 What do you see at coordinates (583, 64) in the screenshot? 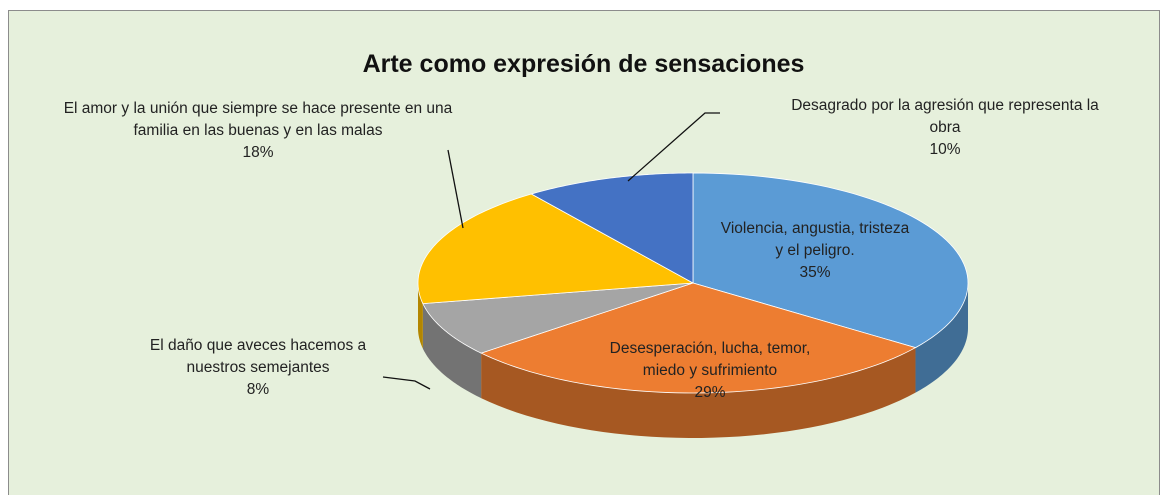
I see `chart-title: Arte como expresión de sensaciones` at bounding box center [583, 64].